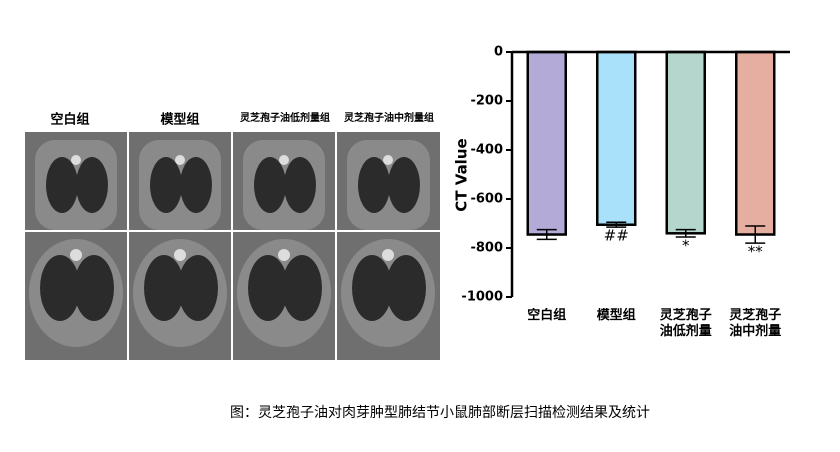 This screenshot has height=452, width=840. I want to click on significance-label: *, so click(686, 245).